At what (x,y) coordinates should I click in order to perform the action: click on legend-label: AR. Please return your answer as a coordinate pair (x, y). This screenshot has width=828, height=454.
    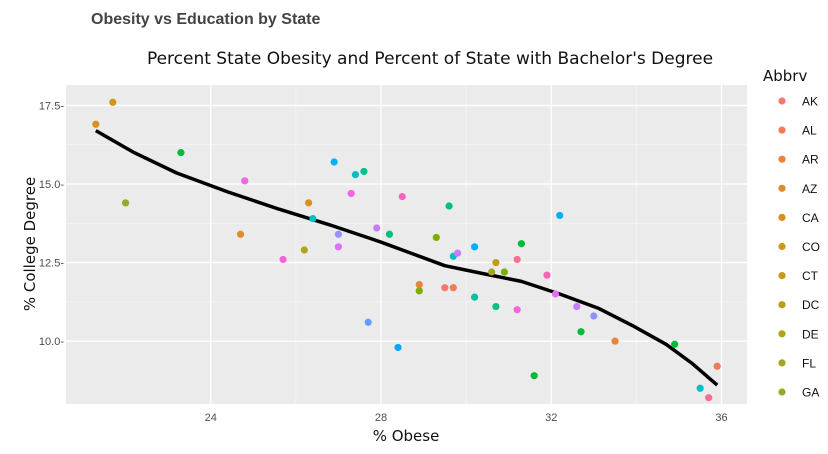
    Looking at the image, I should click on (810, 160).